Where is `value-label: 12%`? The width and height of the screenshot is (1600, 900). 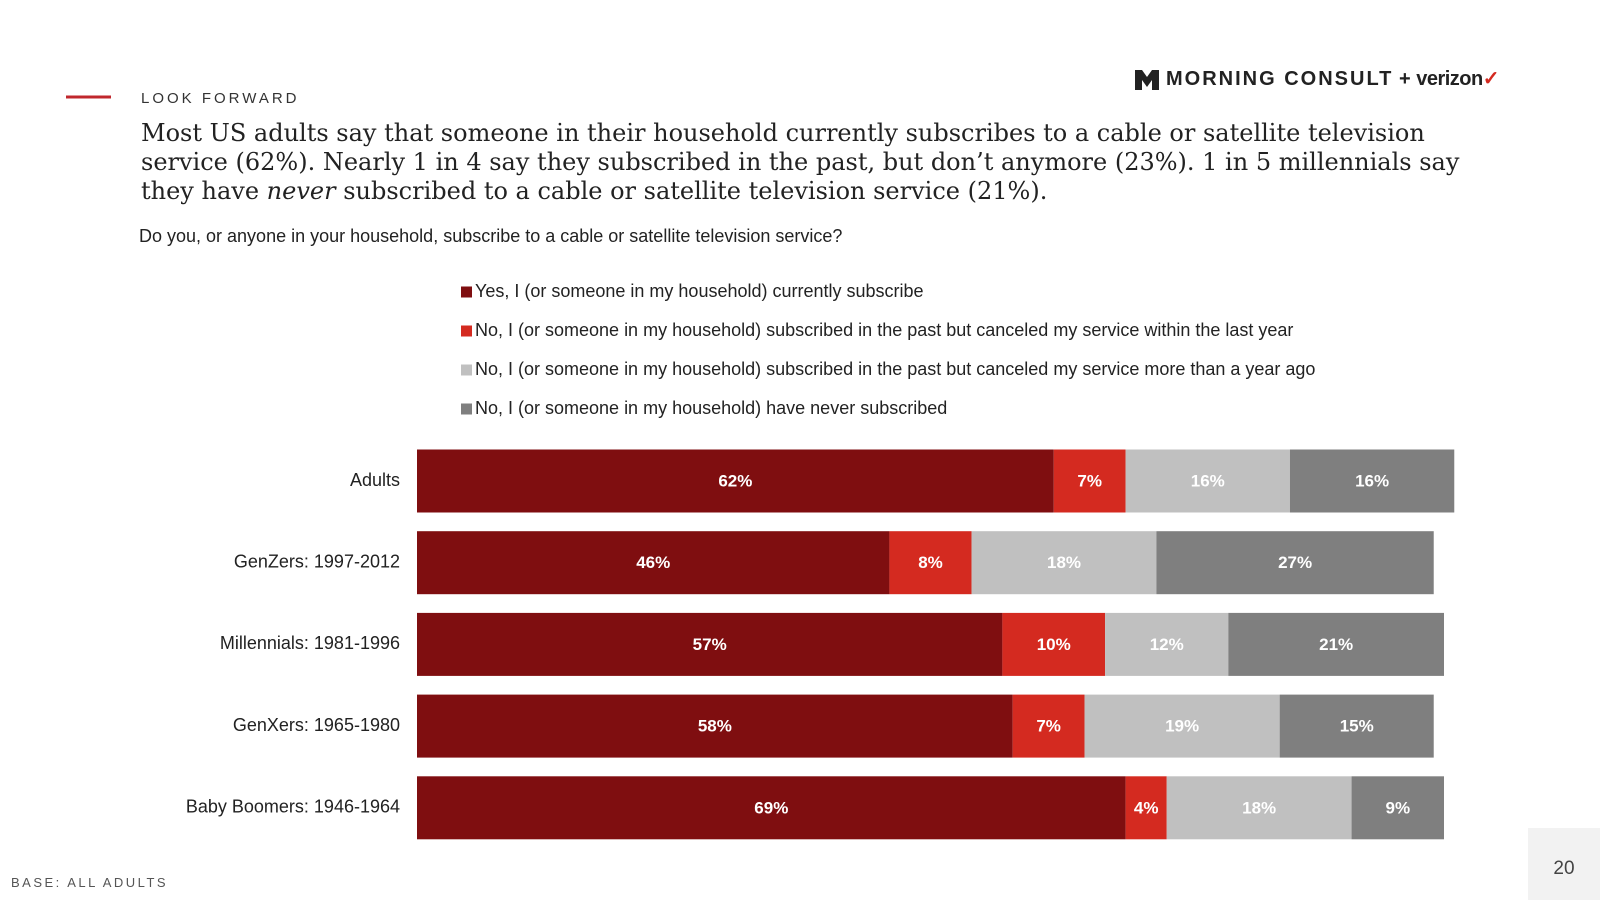 value-label: 12% is located at coordinates (1167, 644).